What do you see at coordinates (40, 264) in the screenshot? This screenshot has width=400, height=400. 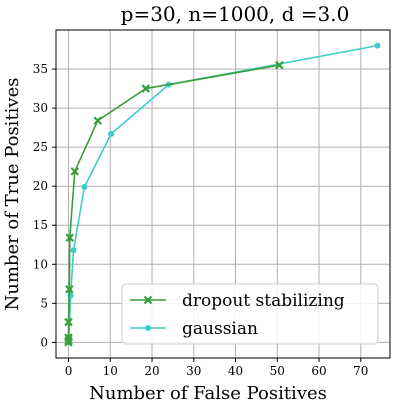 I see `y-tick-label: 10` at bounding box center [40, 264].